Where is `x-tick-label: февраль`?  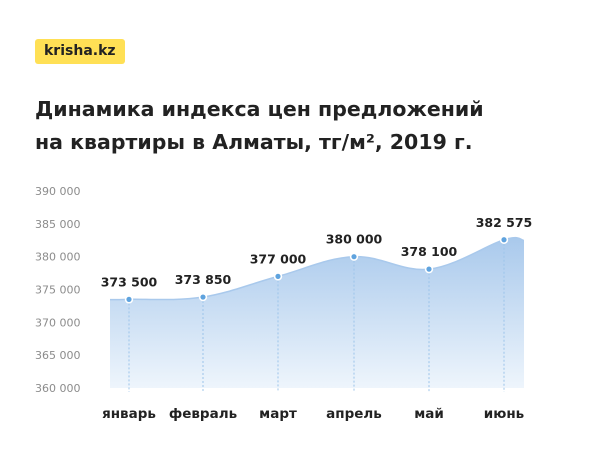
x-tick-label: февраль is located at coordinates (203, 414).